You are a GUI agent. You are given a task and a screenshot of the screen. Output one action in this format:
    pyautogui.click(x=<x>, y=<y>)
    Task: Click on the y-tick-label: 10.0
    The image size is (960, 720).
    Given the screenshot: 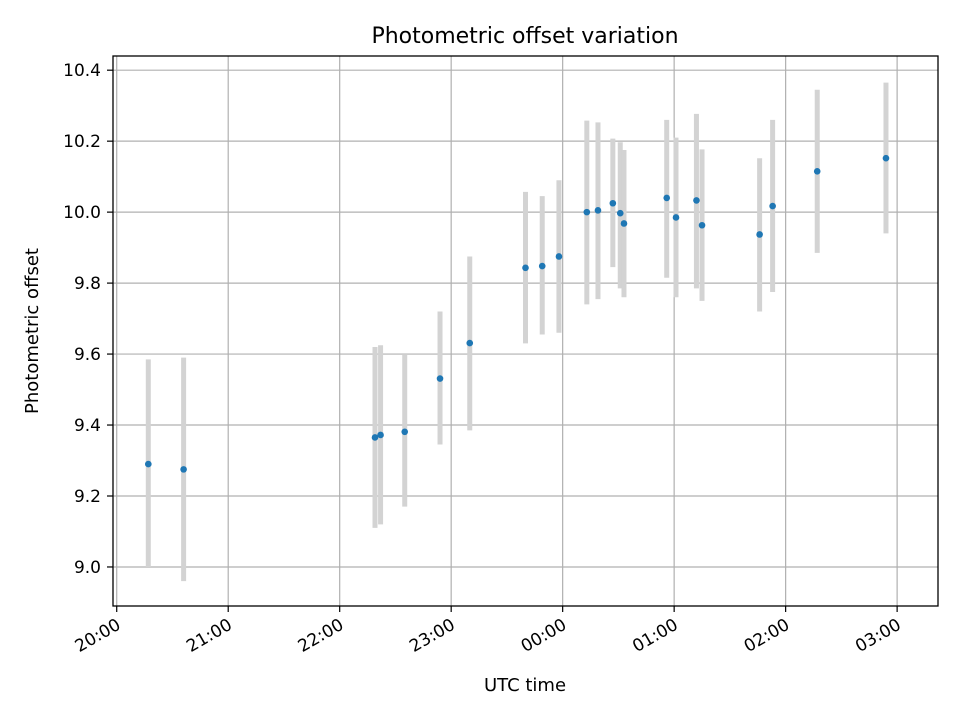 What is the action you would take?
    pyautogui.click(x=82, y=213)
    